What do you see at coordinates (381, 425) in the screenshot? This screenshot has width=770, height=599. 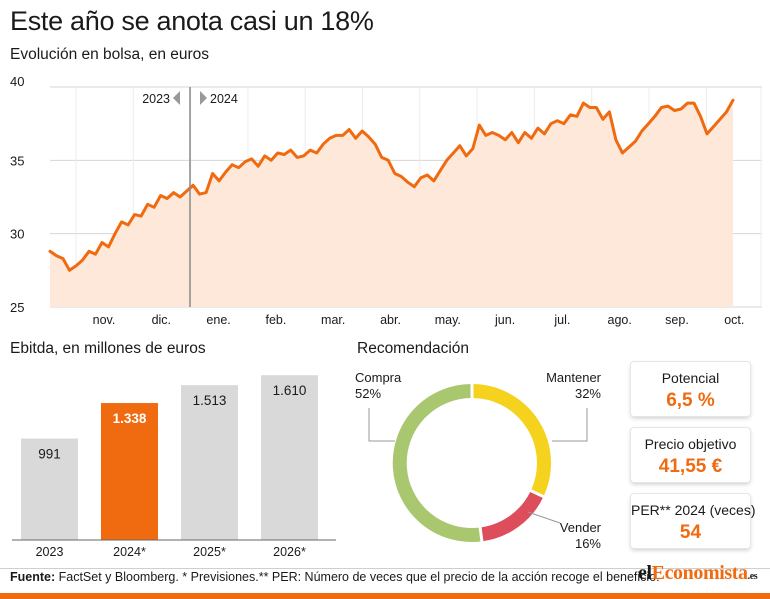 I see `leader-line-compra` at bounding box center [381, 425].